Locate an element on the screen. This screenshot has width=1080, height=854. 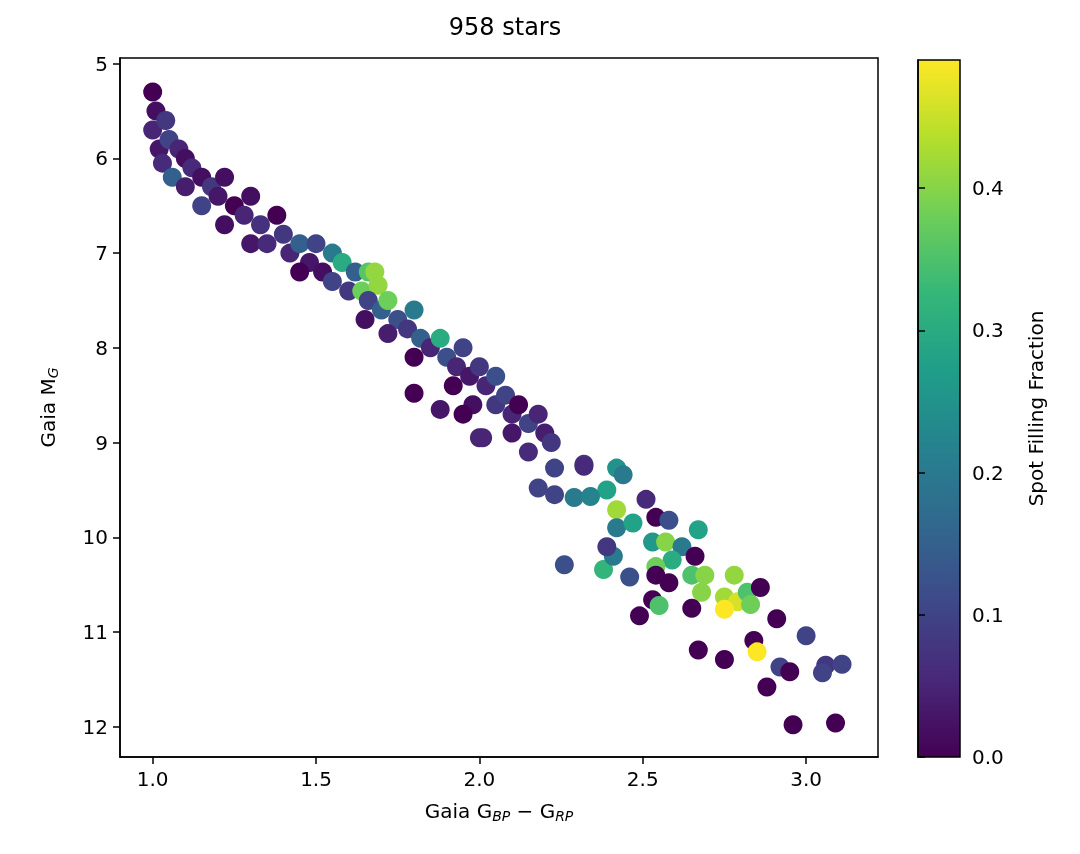
chart-title: 958 stars is located at coordinates (505, 27).